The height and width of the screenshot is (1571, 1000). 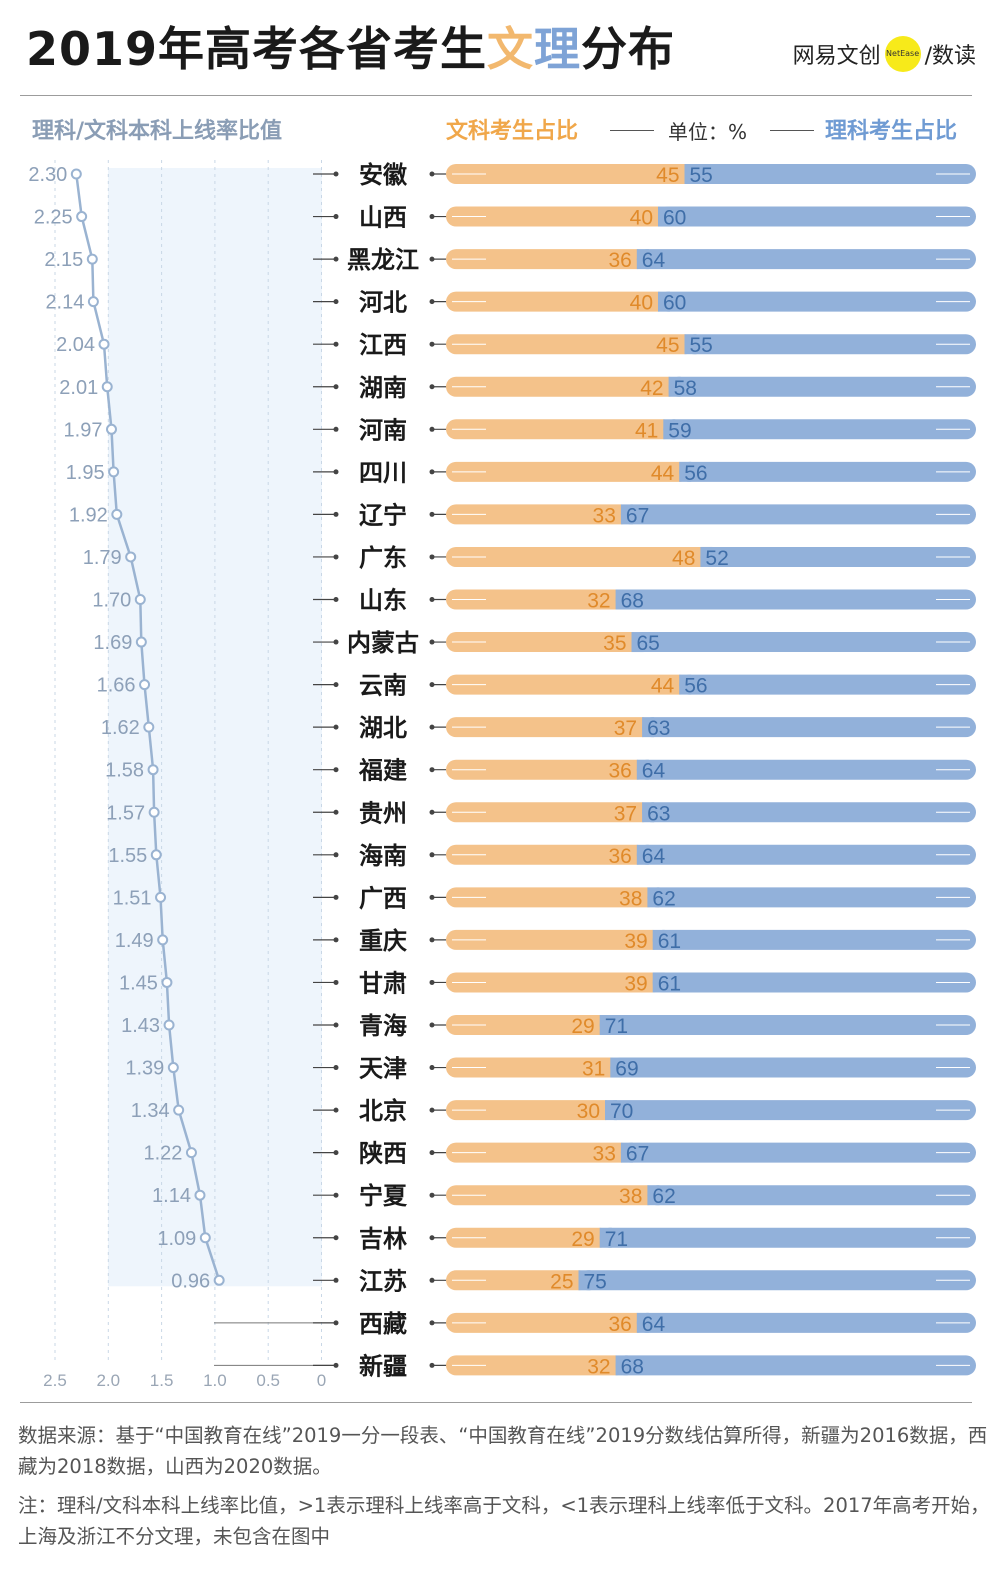 What do you see at coordinates (663, 686) in the screenshot?
I see `wen-value-label: 44` at bounding box center [663, 686].